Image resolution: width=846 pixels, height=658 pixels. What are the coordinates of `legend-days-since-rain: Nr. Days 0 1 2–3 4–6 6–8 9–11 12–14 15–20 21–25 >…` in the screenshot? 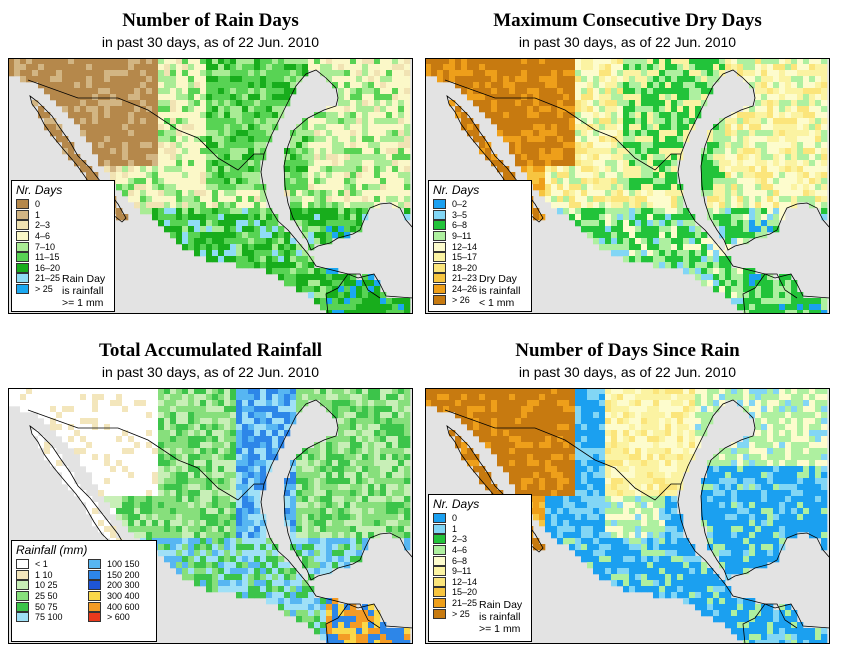 It's located at (480, 568).